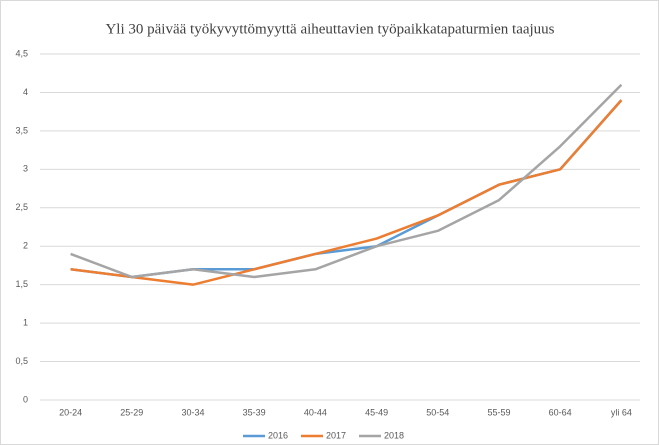 This screenshot has height=445, width=659. I want to click on y-tick-label: 3,5, so click(21, 130).